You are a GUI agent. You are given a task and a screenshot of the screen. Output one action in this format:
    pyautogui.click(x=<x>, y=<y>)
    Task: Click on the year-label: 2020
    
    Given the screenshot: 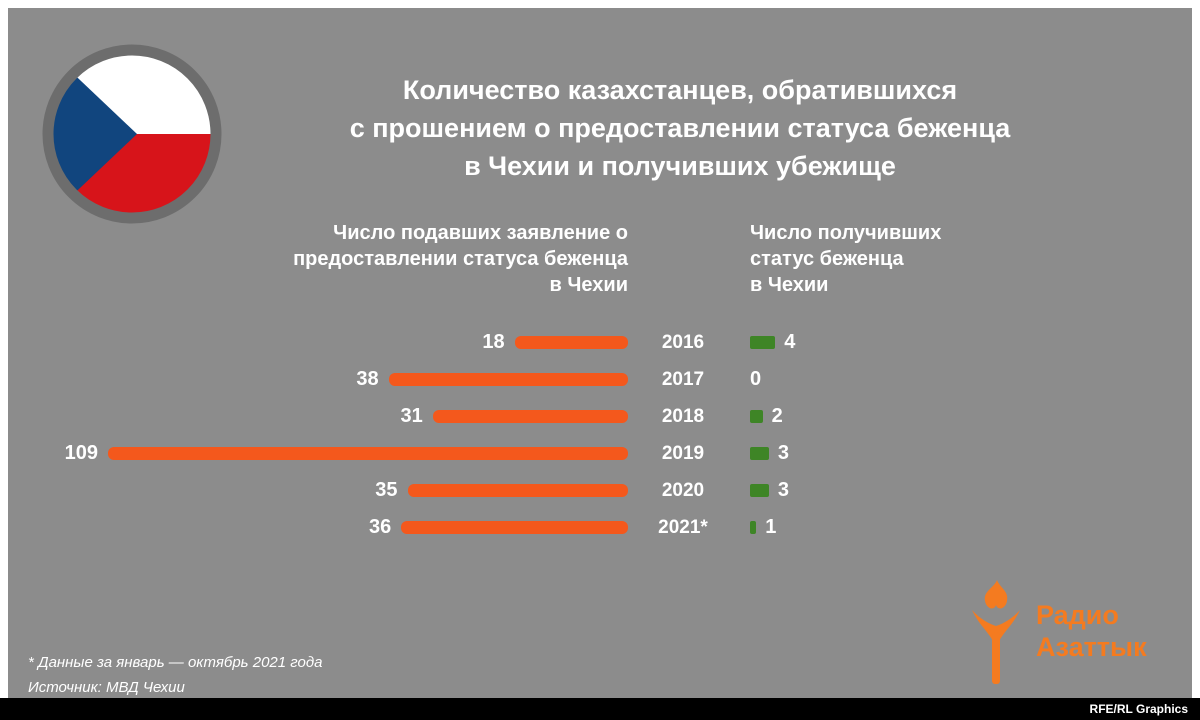 What is the action you would take?
    pyautogui.click(x=683, y=490)
    